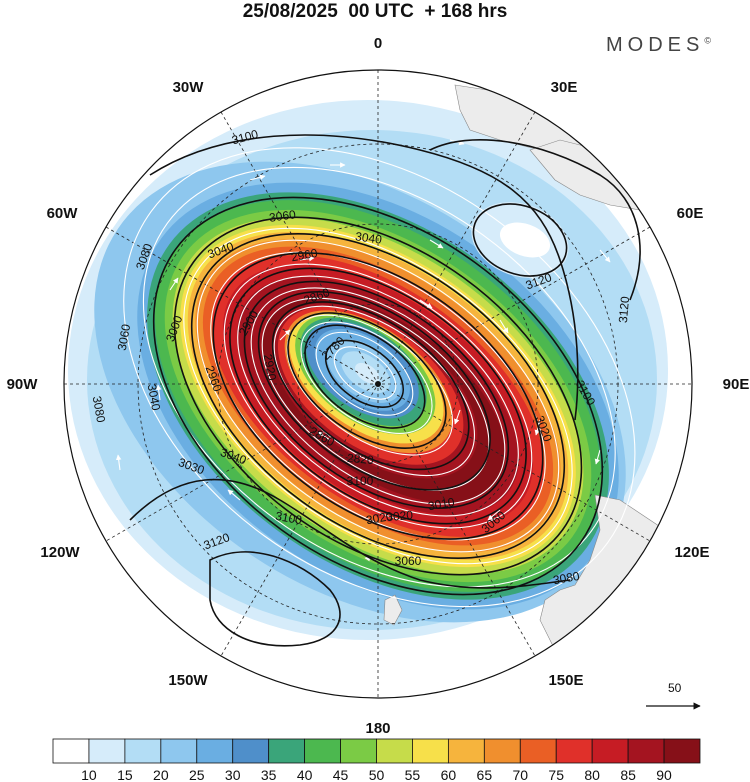  I want to click on brand-logo: MODES©, so click(658, 45).